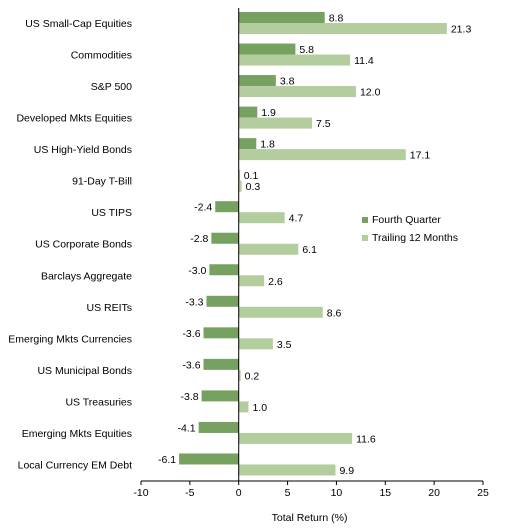 The image size is (507, 528). What do you see at coordinates (189, 493) in the screenshot?
I see `x-tick-label: -5` at bounding box center [189, 493].